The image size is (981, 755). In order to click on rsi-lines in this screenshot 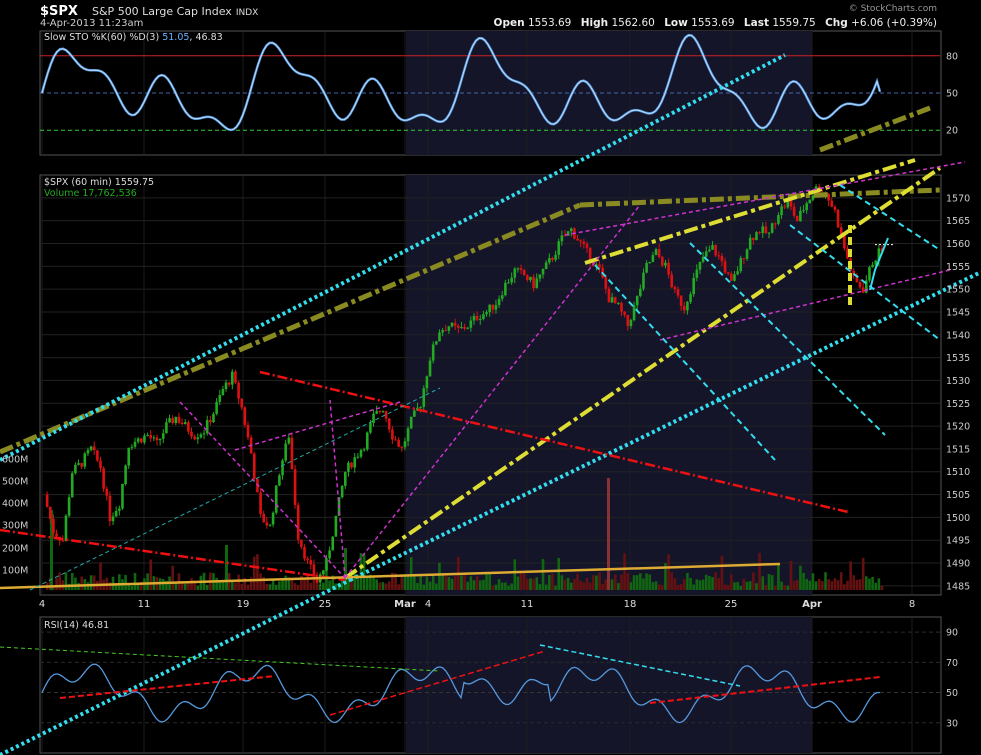, I will do `click(461, 693)`.